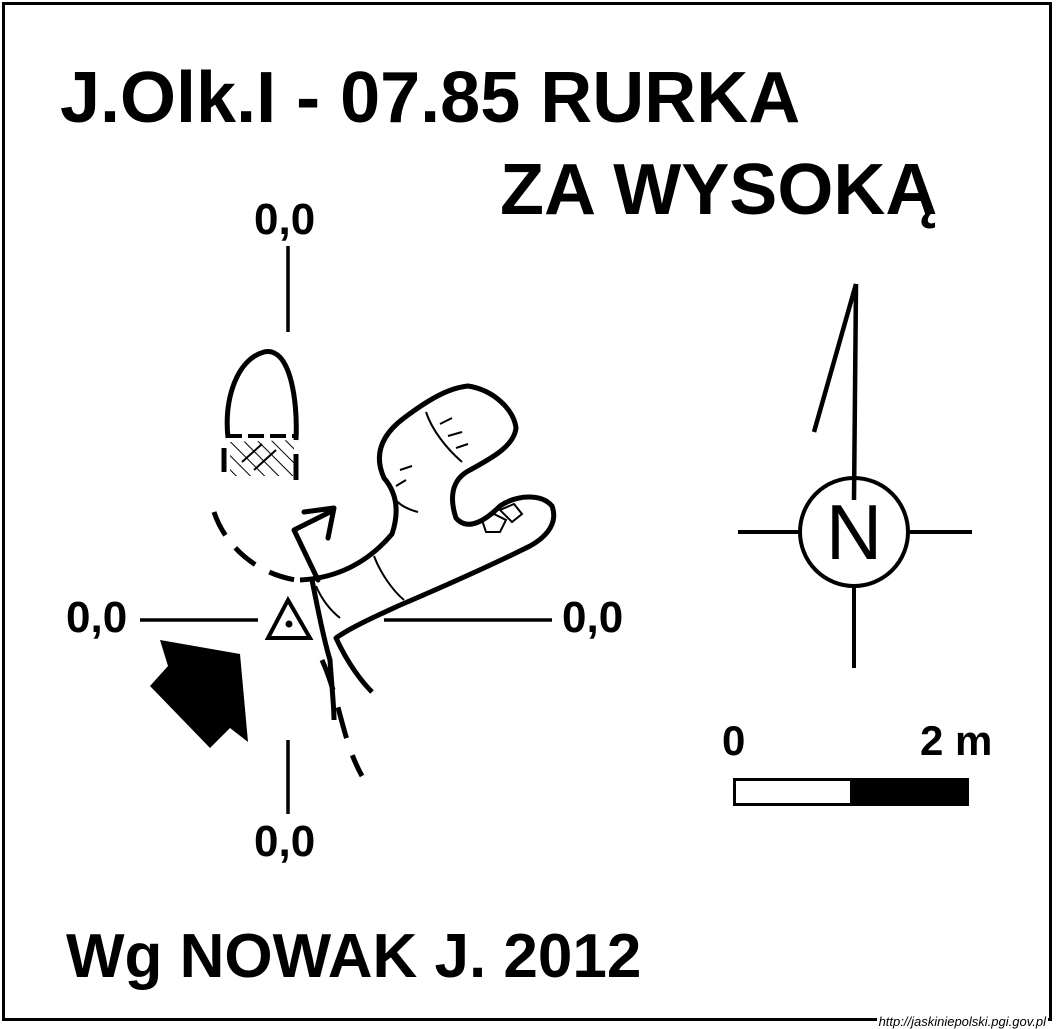  Describe the element at coordinates (285, 219) in the screenshot. I see `coordinate-top: 0,0` at that location.